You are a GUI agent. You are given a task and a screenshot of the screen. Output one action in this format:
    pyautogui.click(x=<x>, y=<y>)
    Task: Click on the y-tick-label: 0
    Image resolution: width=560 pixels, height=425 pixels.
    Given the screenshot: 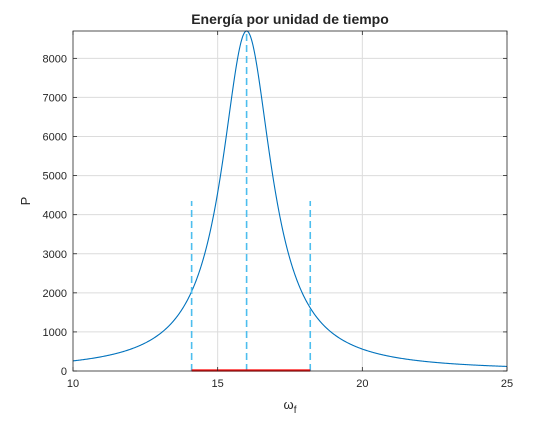 What is the action you would take?
    pyautogui.click(x=64, y=372)
    